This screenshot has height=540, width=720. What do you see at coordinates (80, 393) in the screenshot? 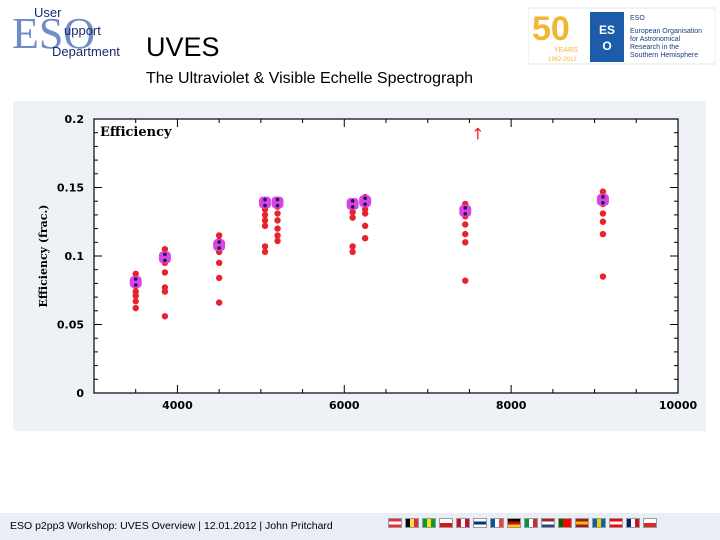
I see `y-tick-label: 0` at bounding box center [80, 393].